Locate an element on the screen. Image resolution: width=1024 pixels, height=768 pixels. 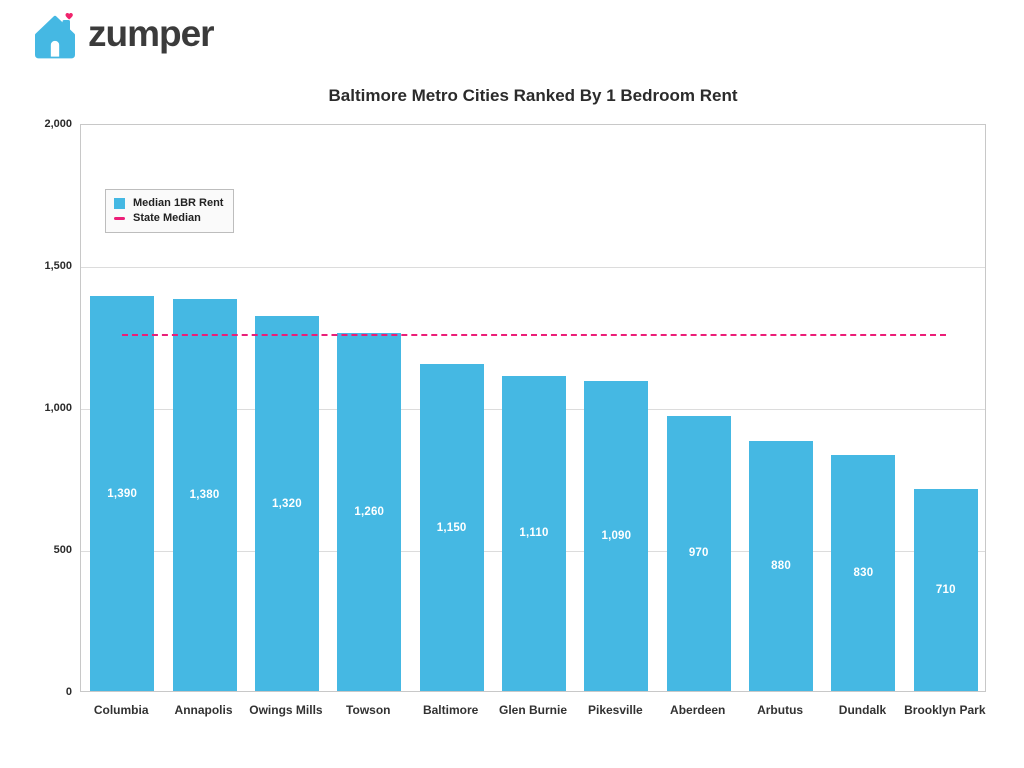
zumper-logo: zumper is located at coordinates (122, 35).